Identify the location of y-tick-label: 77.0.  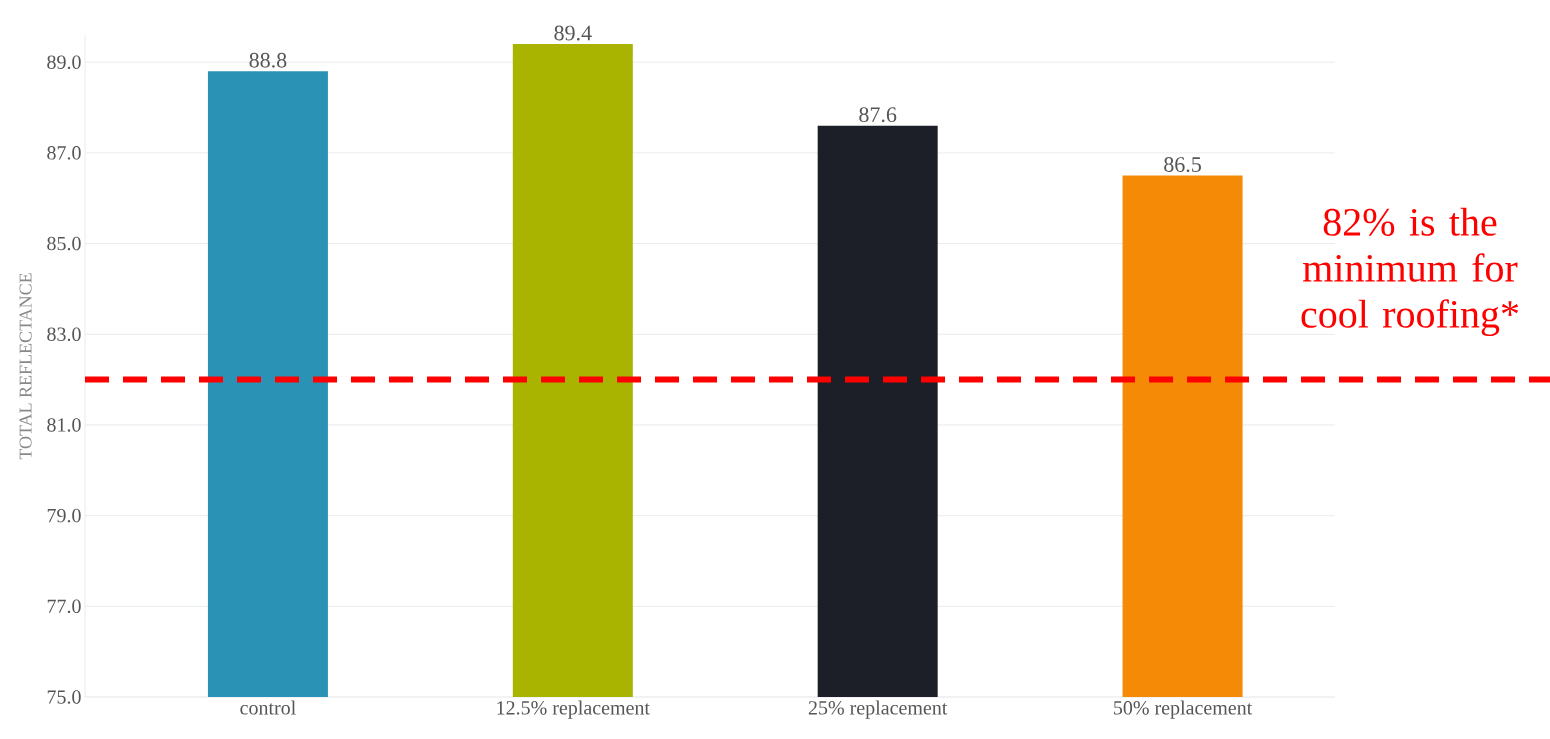
(64, 606).